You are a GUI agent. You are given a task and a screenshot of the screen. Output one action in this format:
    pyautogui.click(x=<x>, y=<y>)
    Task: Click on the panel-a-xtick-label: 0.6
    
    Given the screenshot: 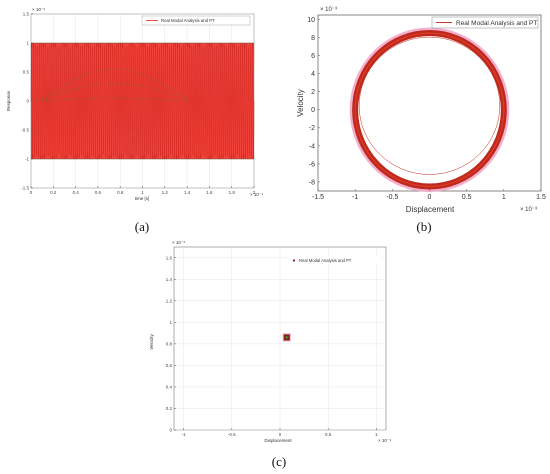 What is the action you would take?
    pyautogui.click(x=98, y=192)
    